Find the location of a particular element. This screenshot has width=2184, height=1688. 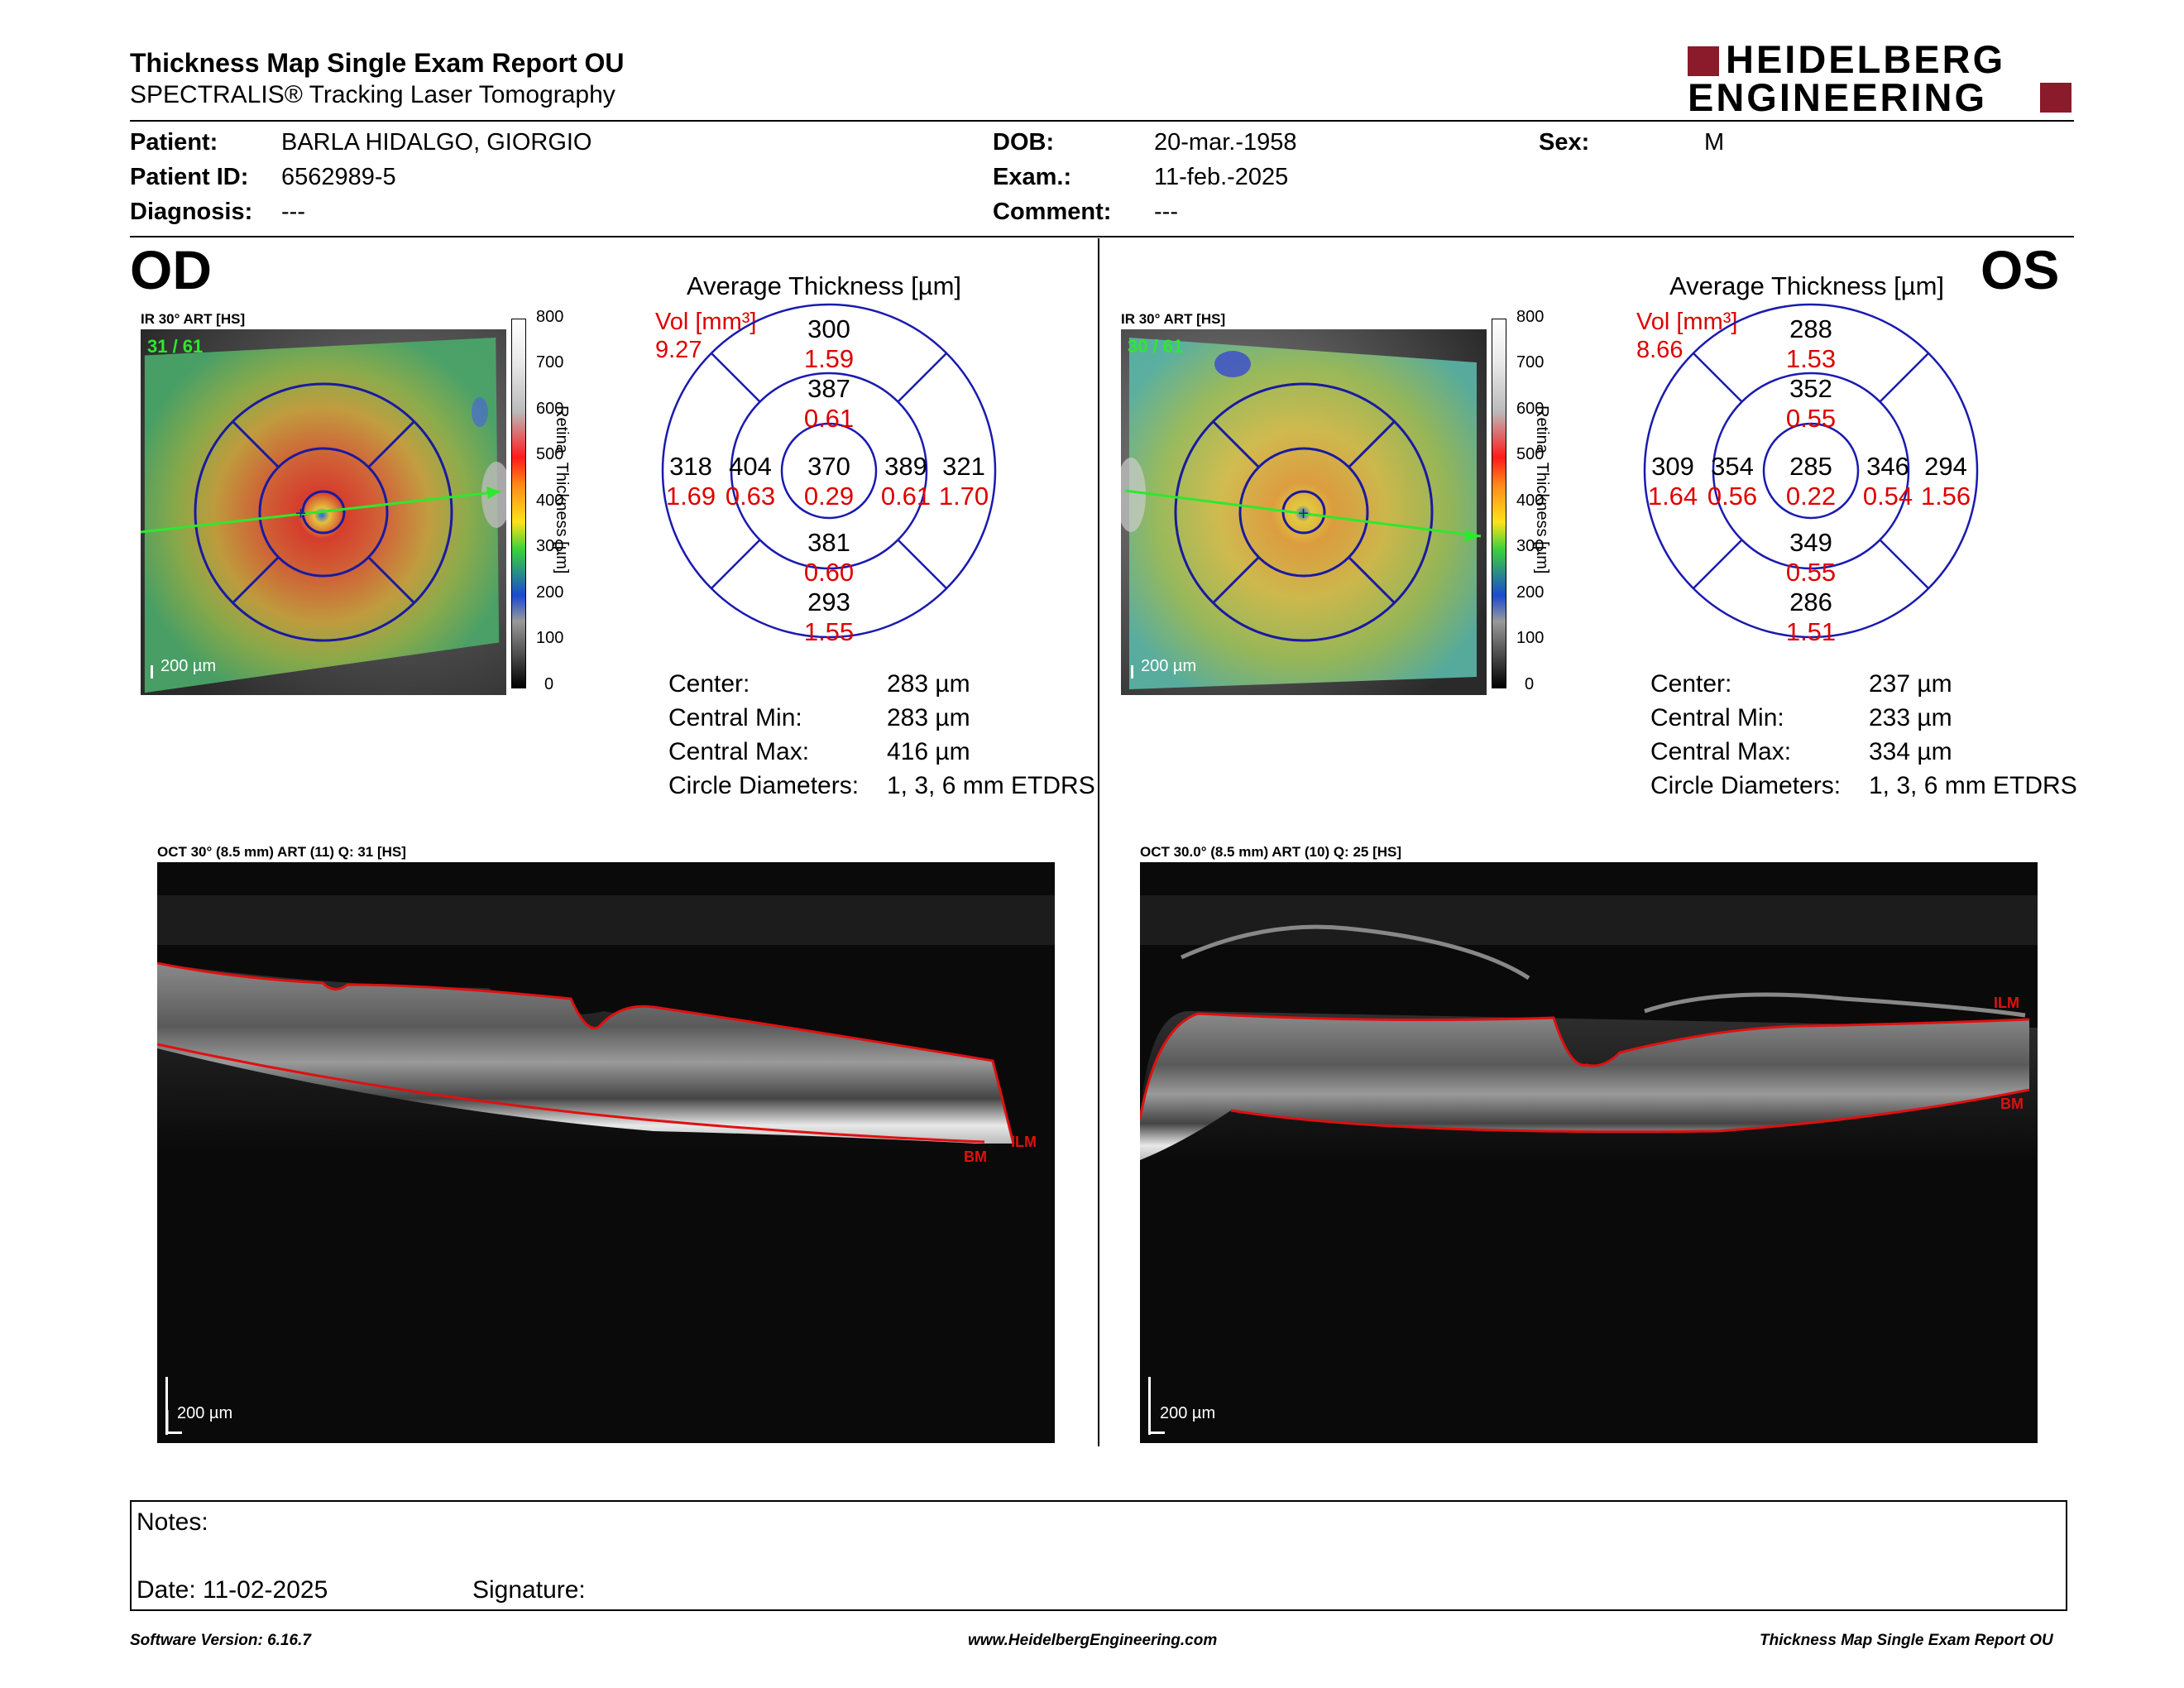

os-max-label: Central Max: is located at coordinates (1721, 751).